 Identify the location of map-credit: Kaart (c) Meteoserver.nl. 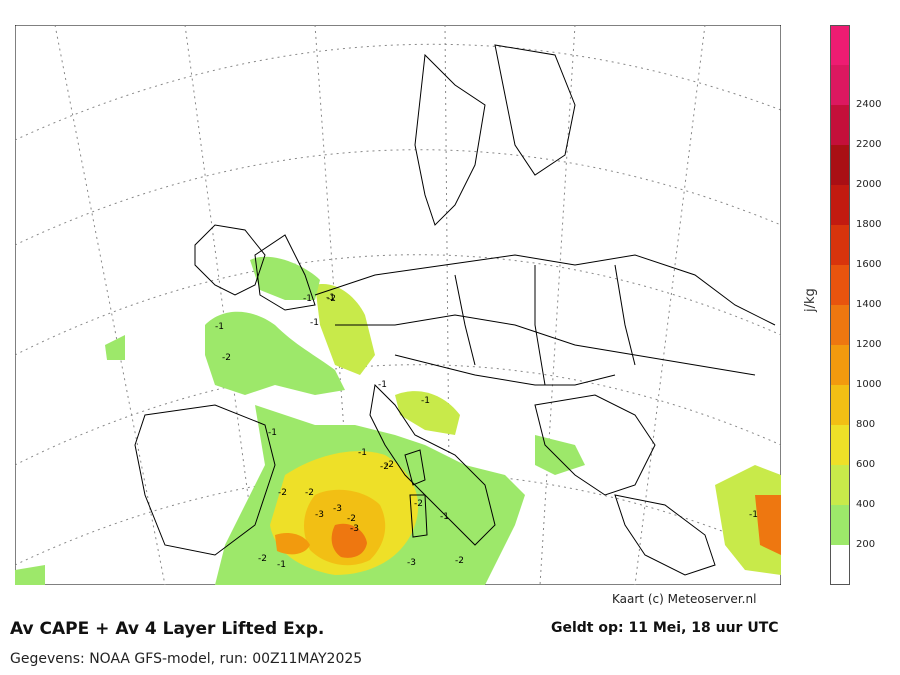
(684, 599).